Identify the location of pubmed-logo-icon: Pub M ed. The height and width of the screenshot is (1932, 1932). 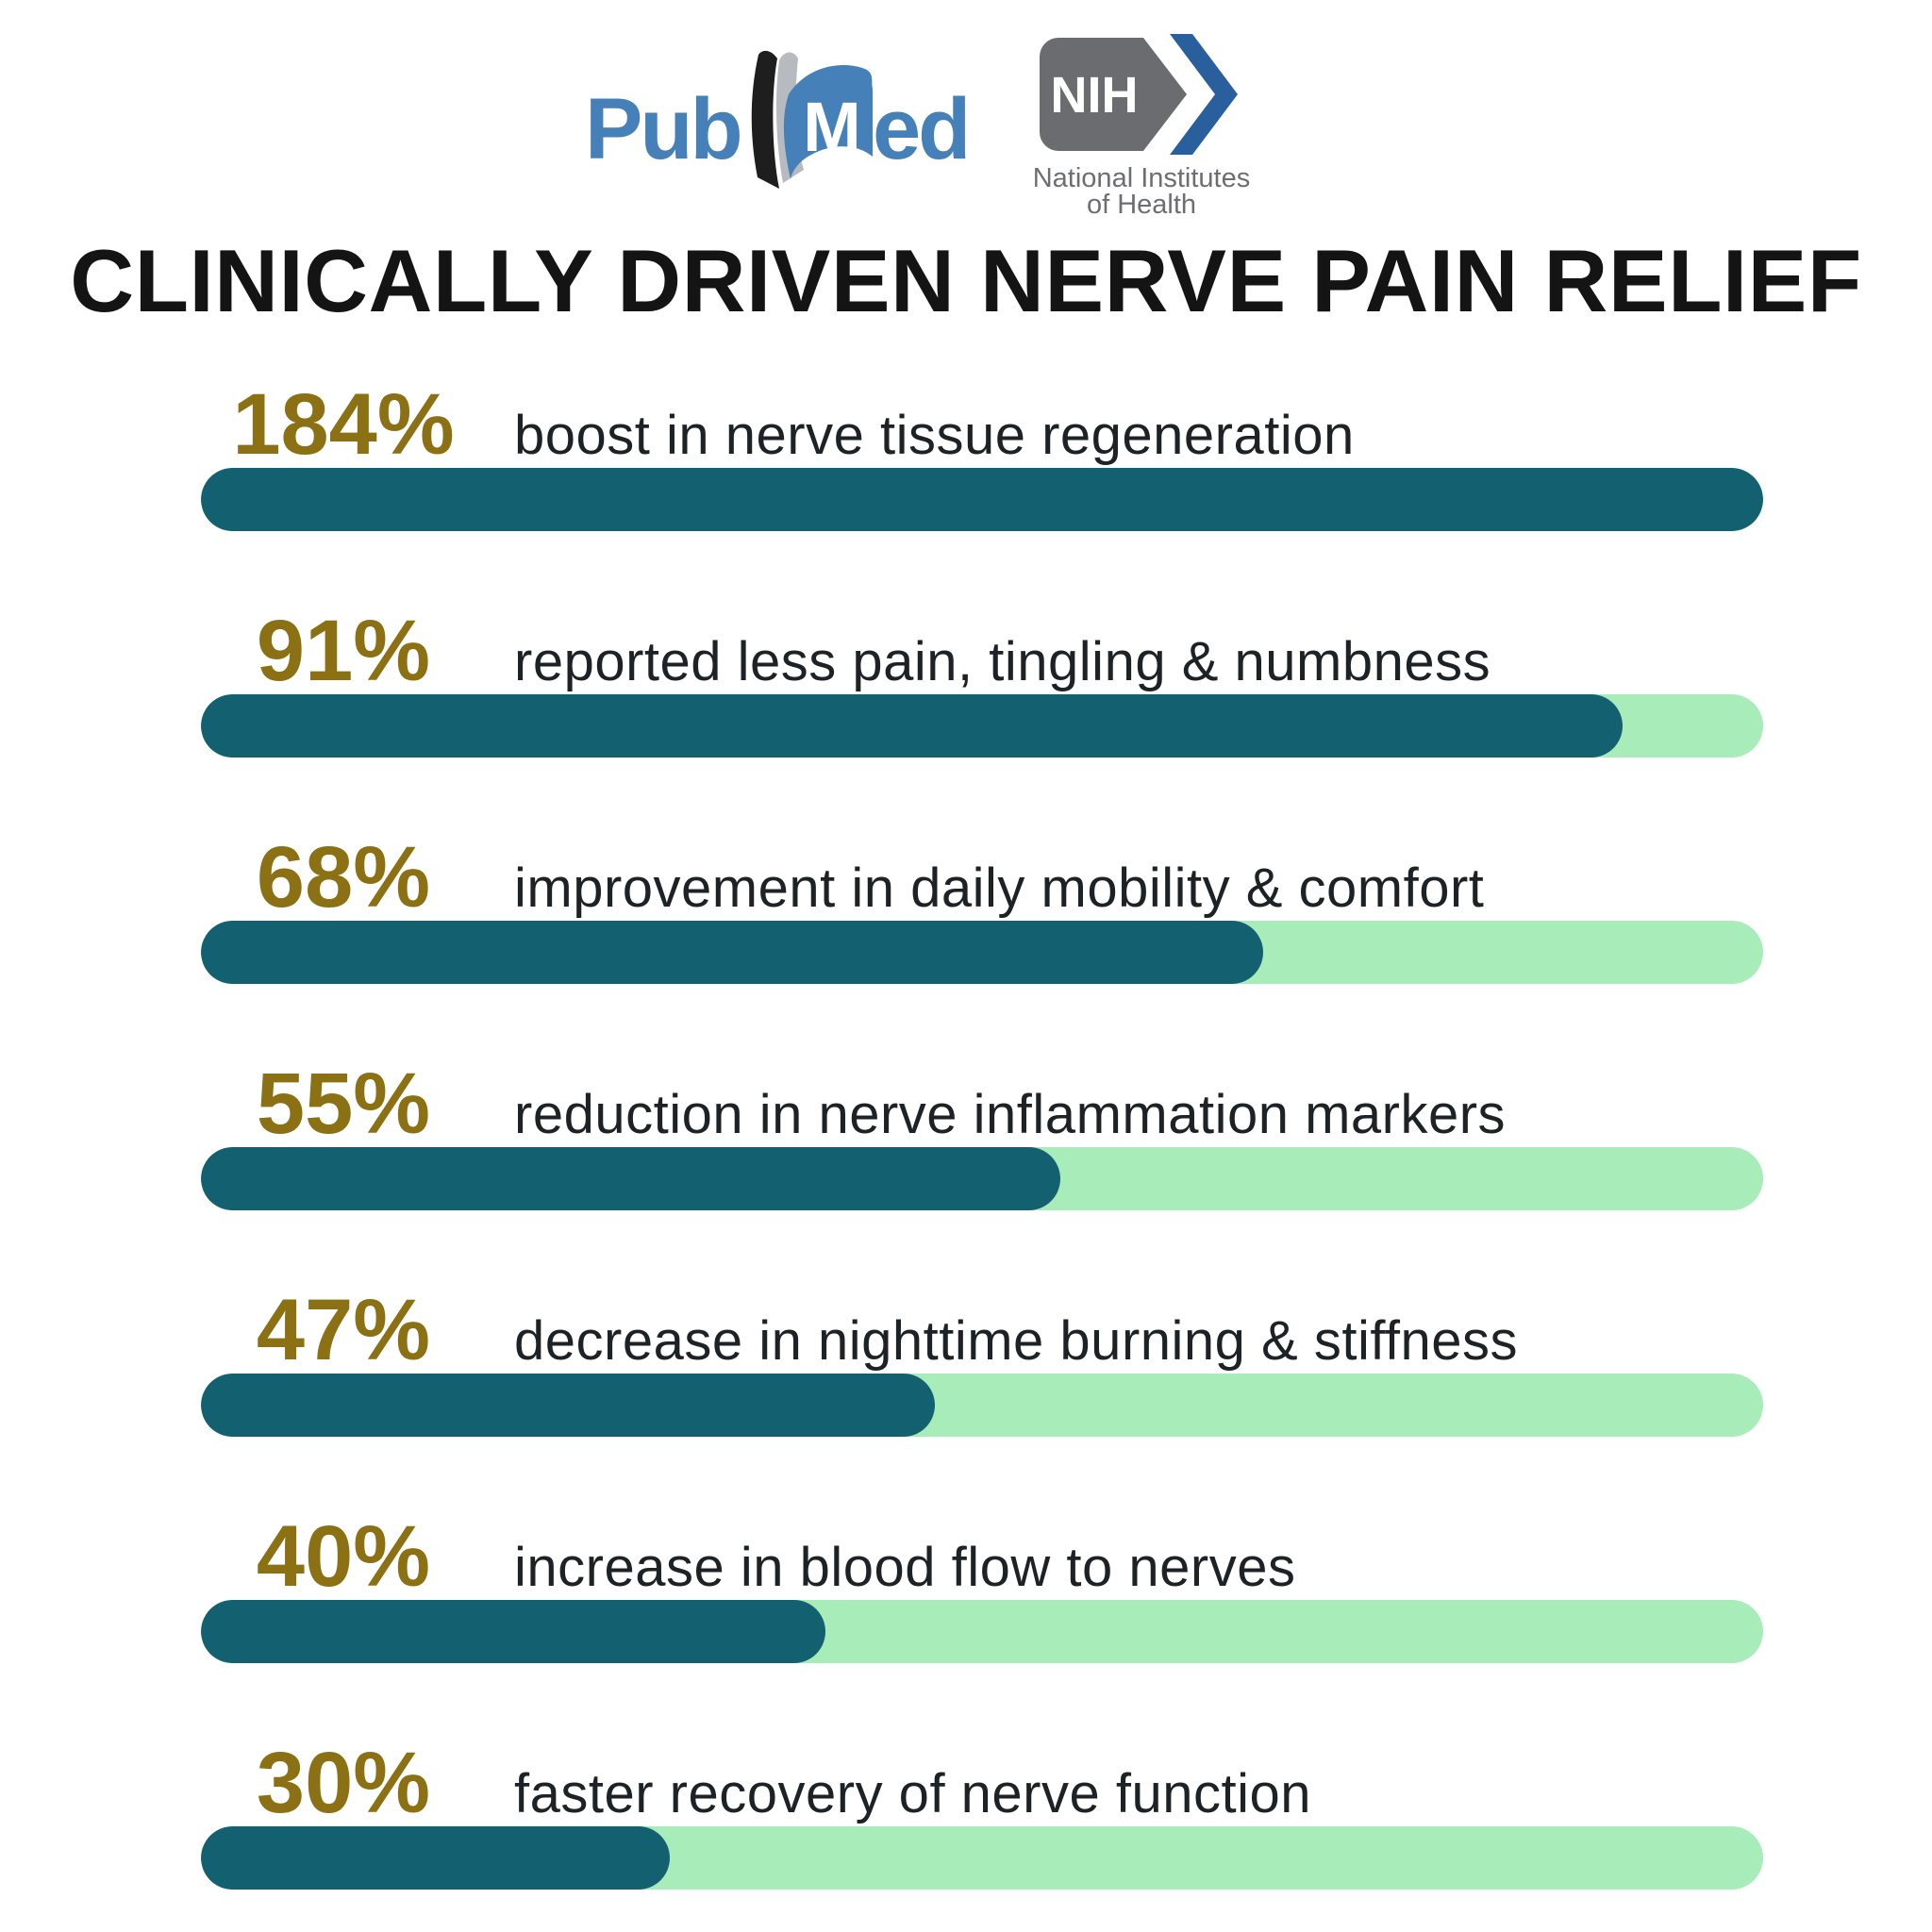
(778, 120).